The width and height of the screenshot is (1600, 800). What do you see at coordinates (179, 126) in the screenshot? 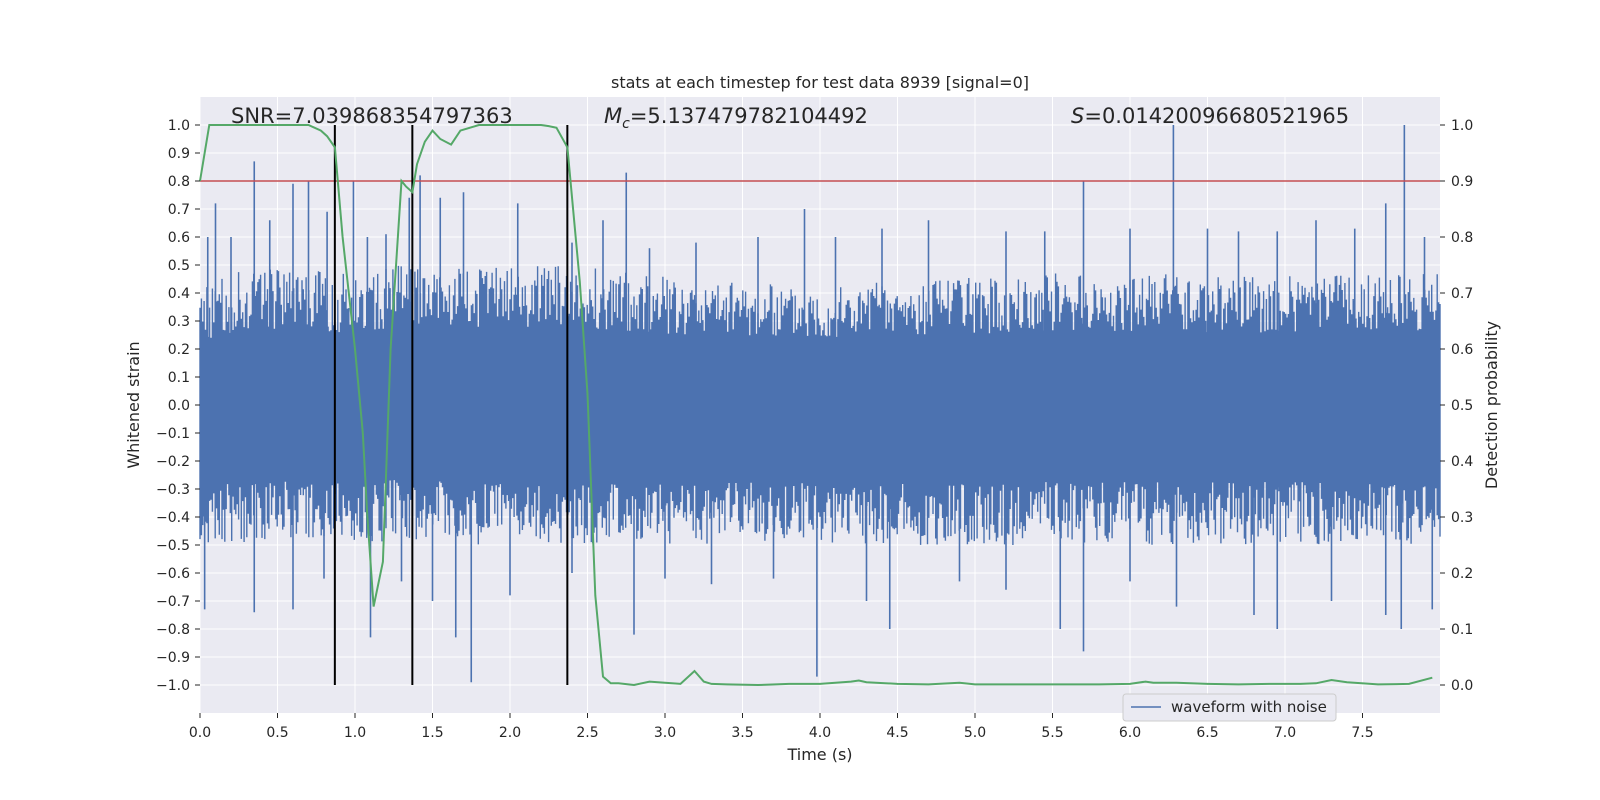
I see `y-tick-label-20: 1.0` at bounding box center [179, 126].